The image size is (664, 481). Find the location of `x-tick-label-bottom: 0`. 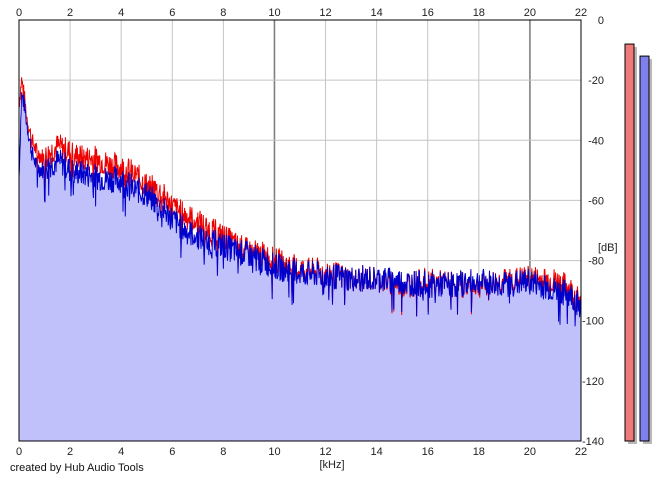

x-tick-label-bottom: 0 is located at coordinates (19, 452).